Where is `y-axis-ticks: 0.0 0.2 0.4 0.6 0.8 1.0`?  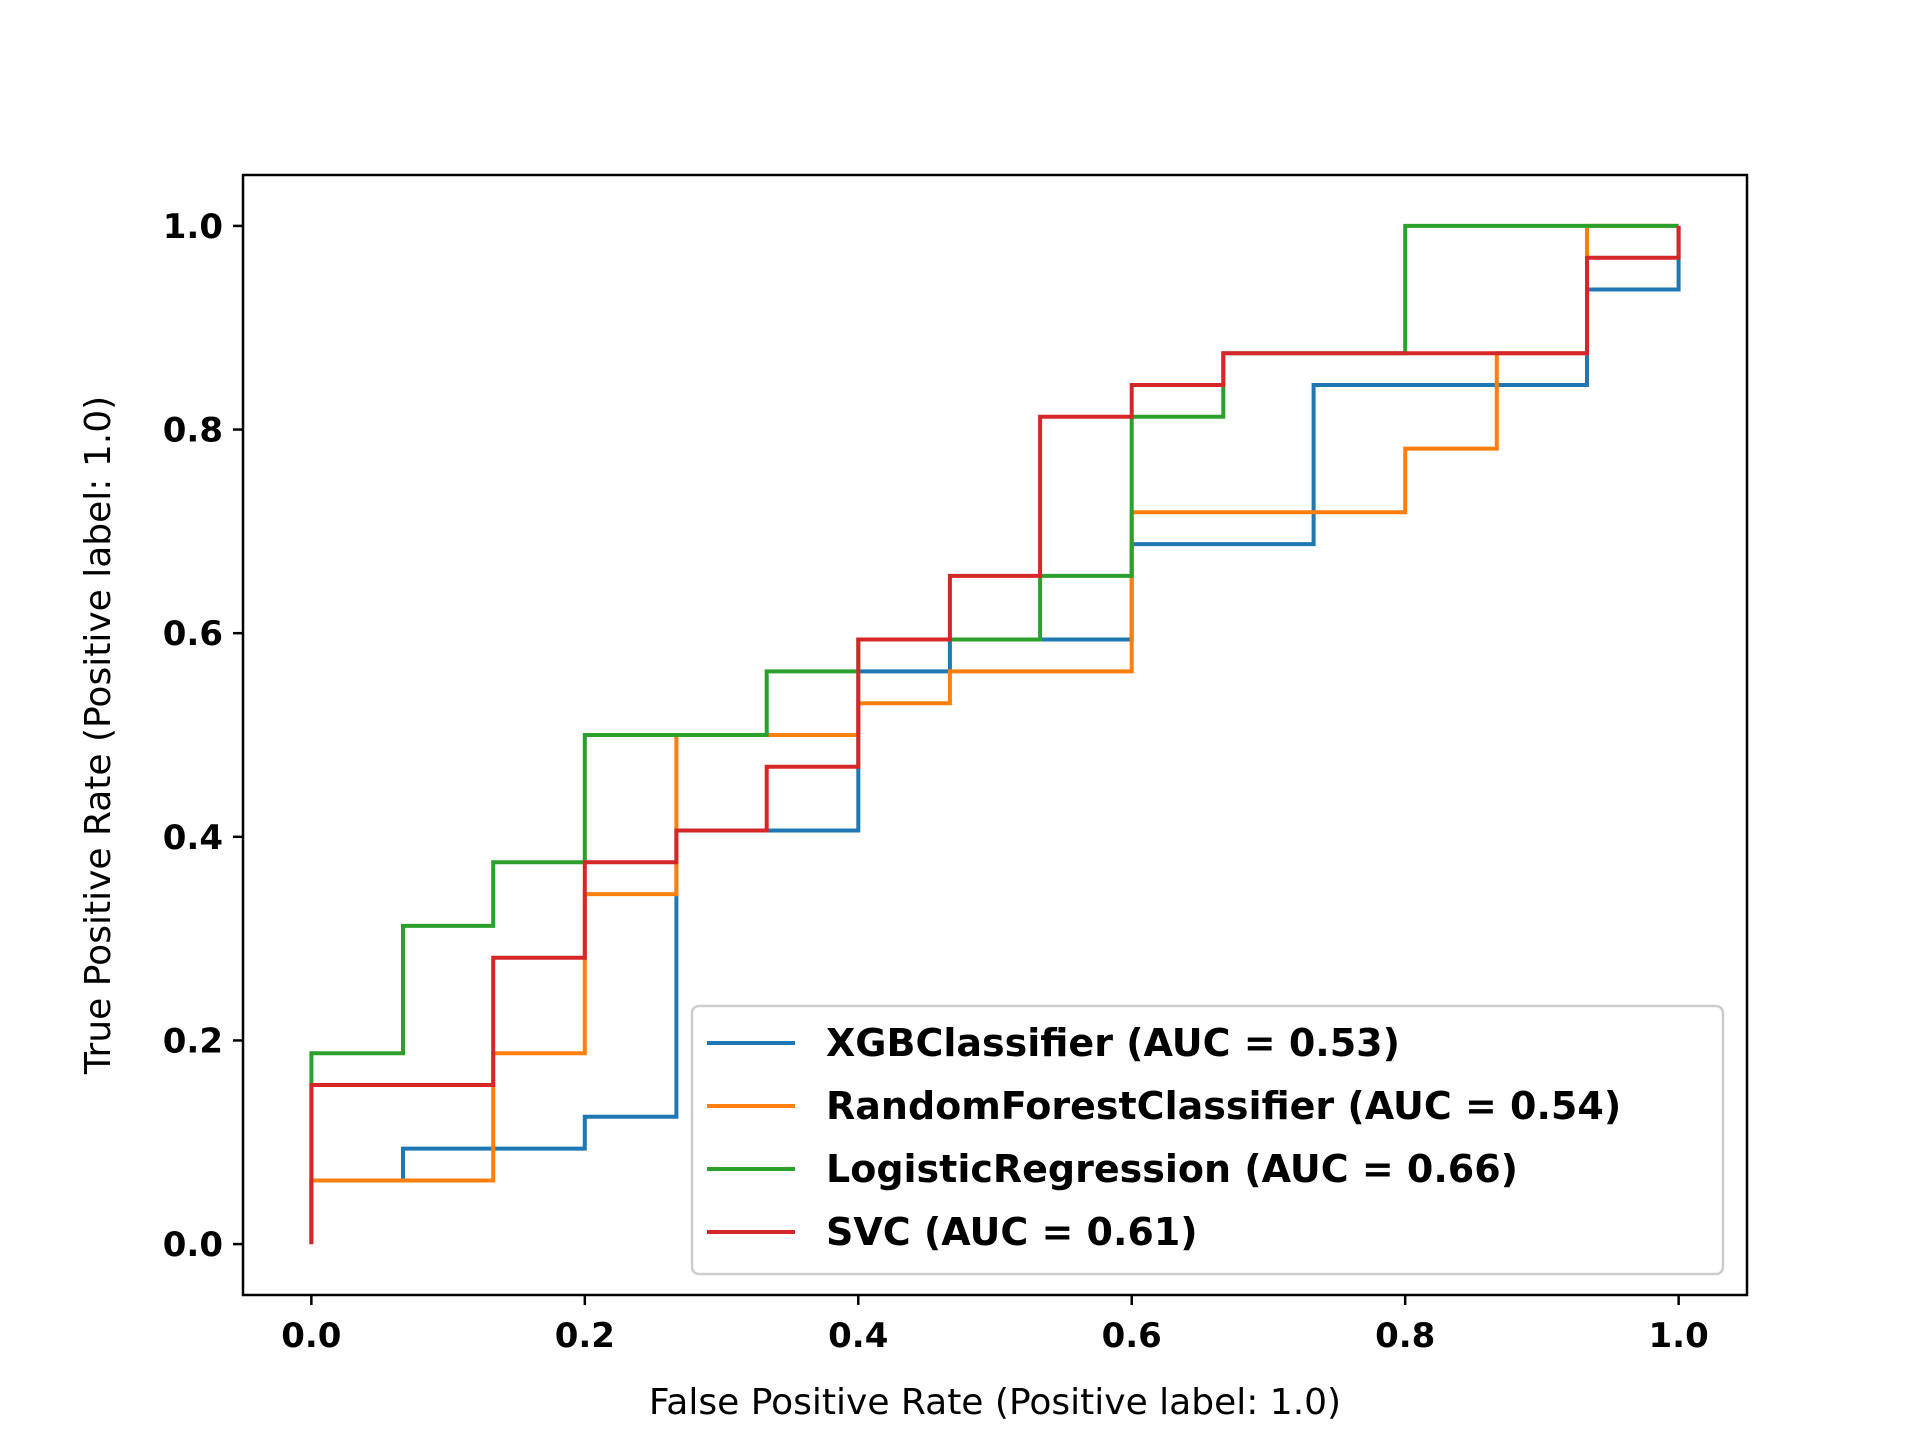
y-axis-ticks: 0.0 0.2 0.4 0.6 0.8 1.0 is located at coordinates (203, 736).